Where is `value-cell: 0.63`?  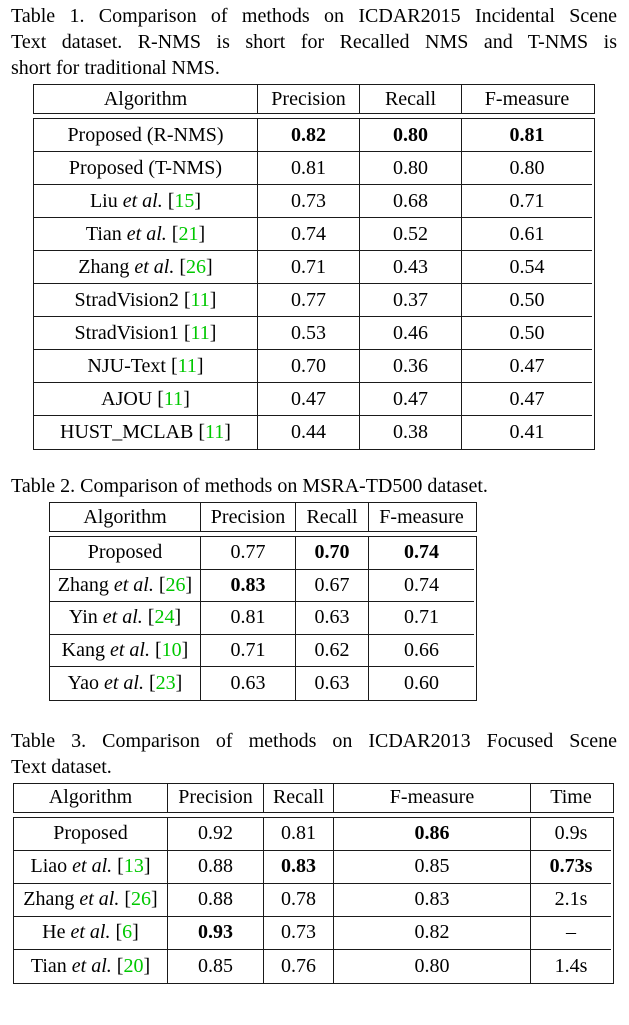 value-cell: 0.63 is located at coordinates (332, 618).